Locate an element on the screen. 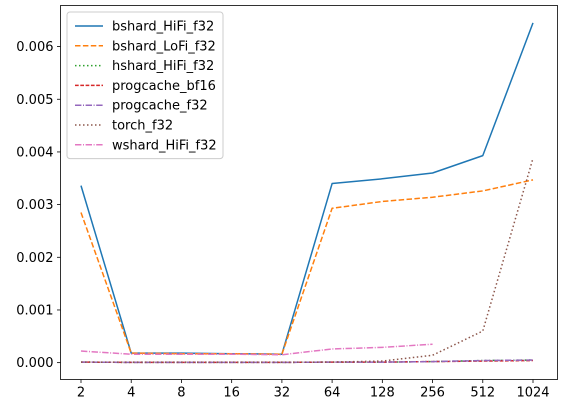 This screenshot has width=565, height=413. x-tick-label: 512 is located at coordinates (482, 393).